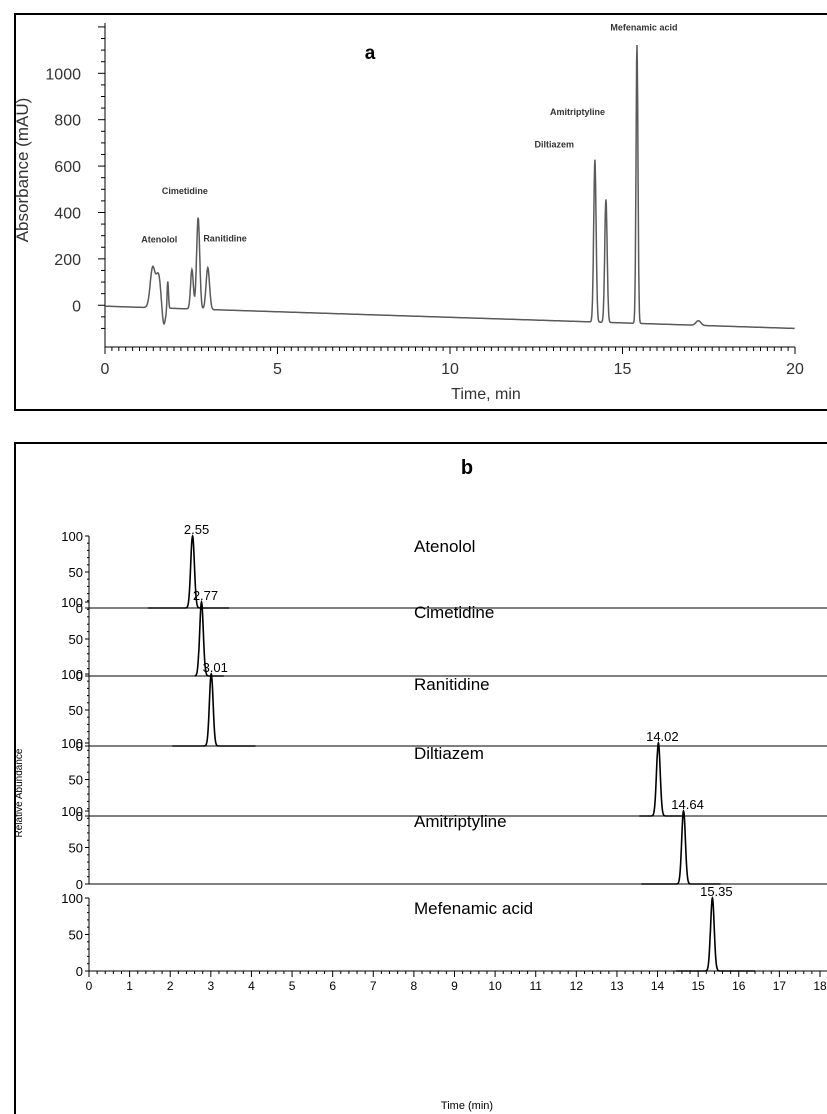 The width and height of the screenshot is (827, 1114). Describe the element at coordinates (687, 804) in the screenshot. I see `chart-b-rt-label: 14.64` at that location.